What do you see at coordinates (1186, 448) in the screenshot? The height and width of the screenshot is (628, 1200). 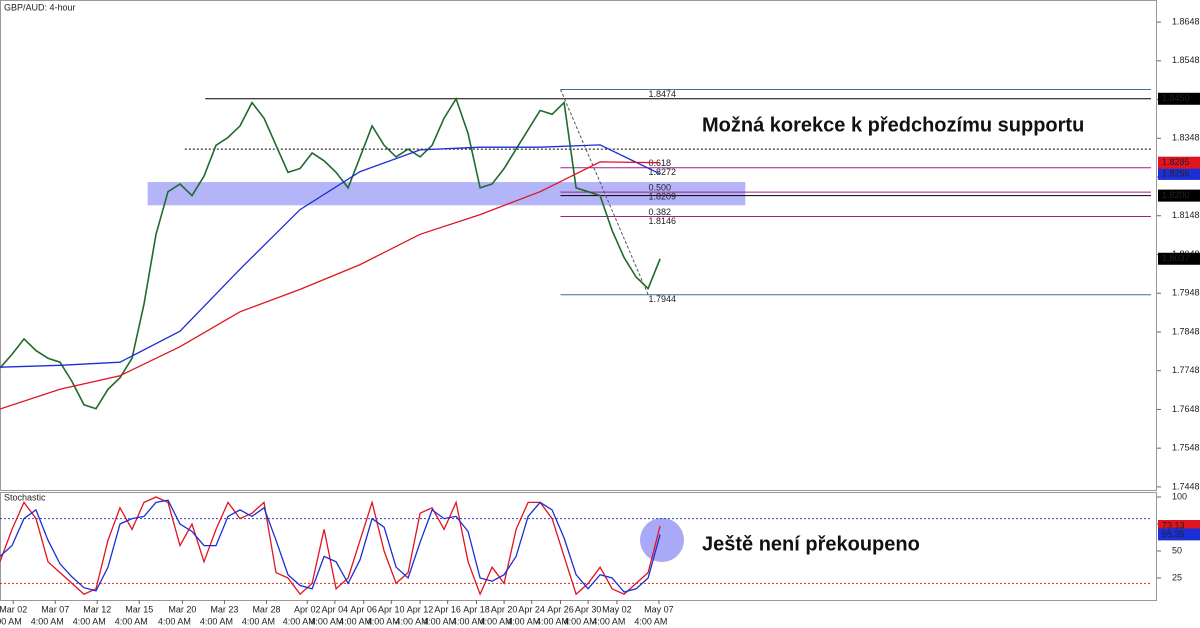 I see `y-tick-label: 1.7548` at bounding box center [1186, 448].